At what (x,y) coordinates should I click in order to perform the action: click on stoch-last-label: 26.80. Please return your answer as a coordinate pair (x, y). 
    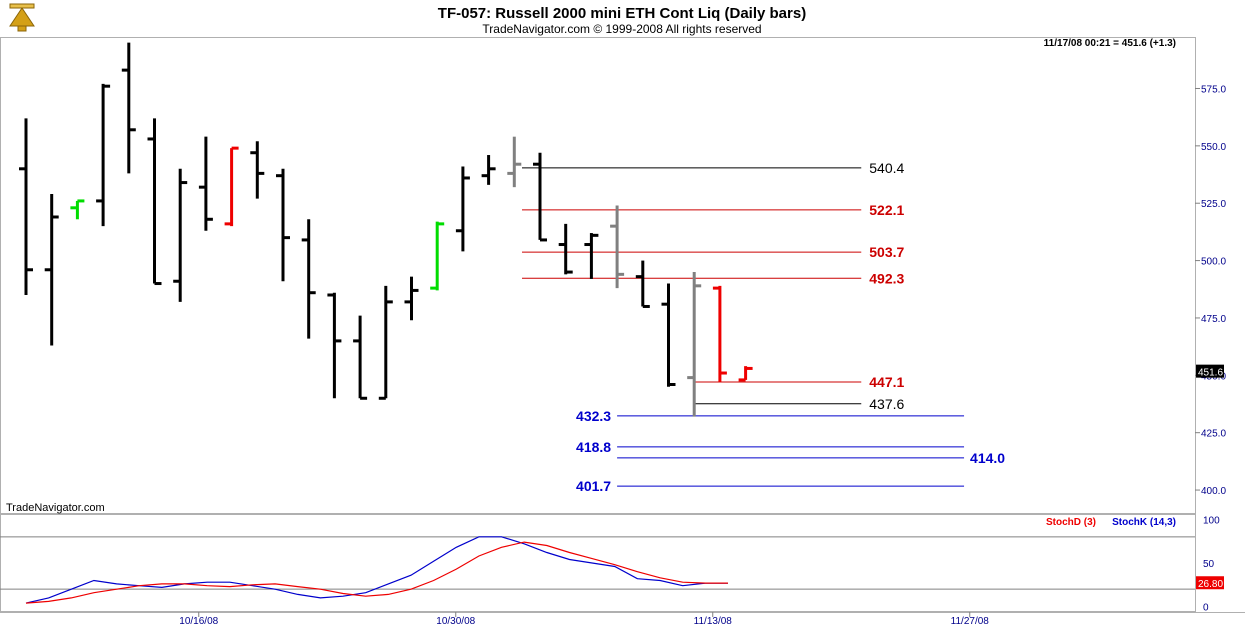
    Looking at the image, I should click on (1210, 584).